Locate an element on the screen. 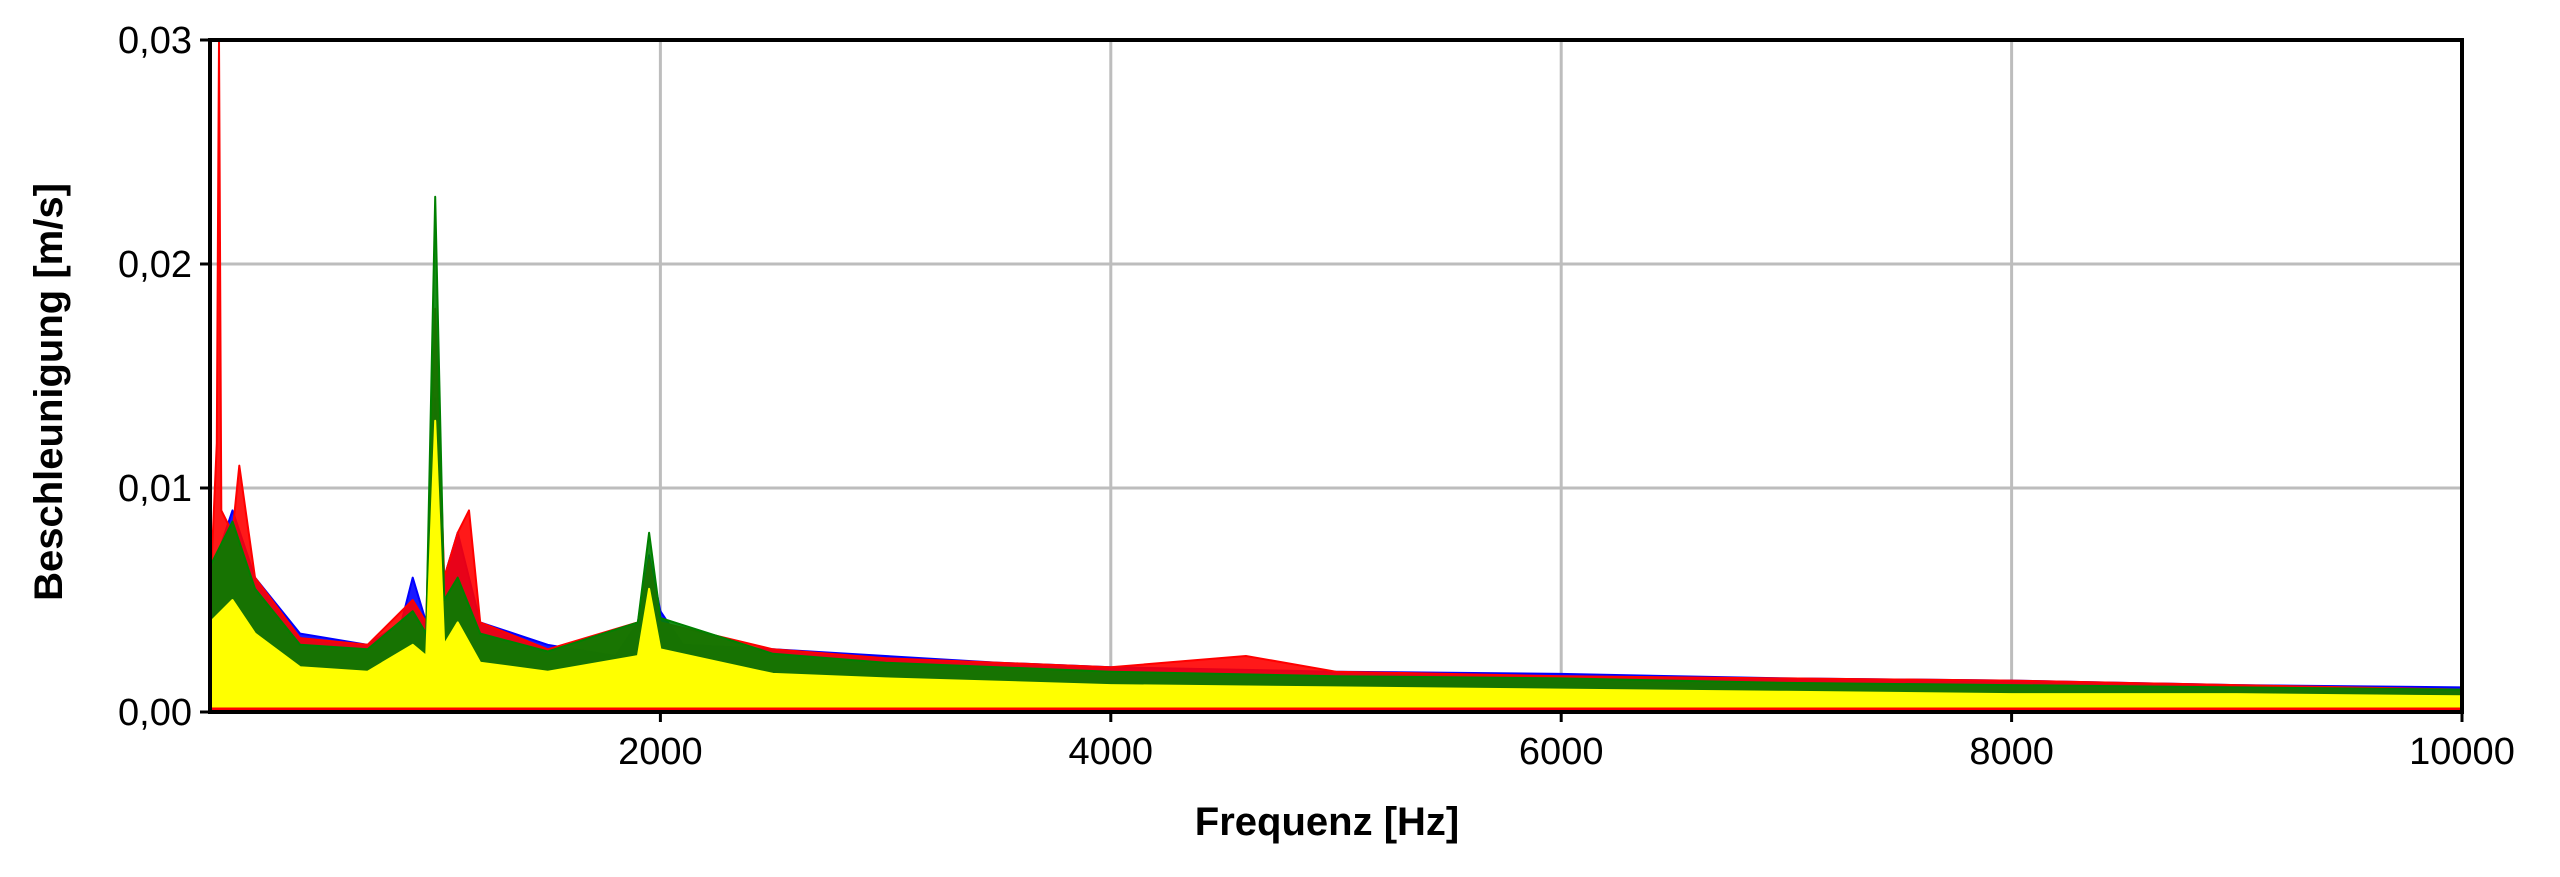  x-tick-labels: 2000 4000 6000 8000 10000 is located at coordinates (1566, 752).